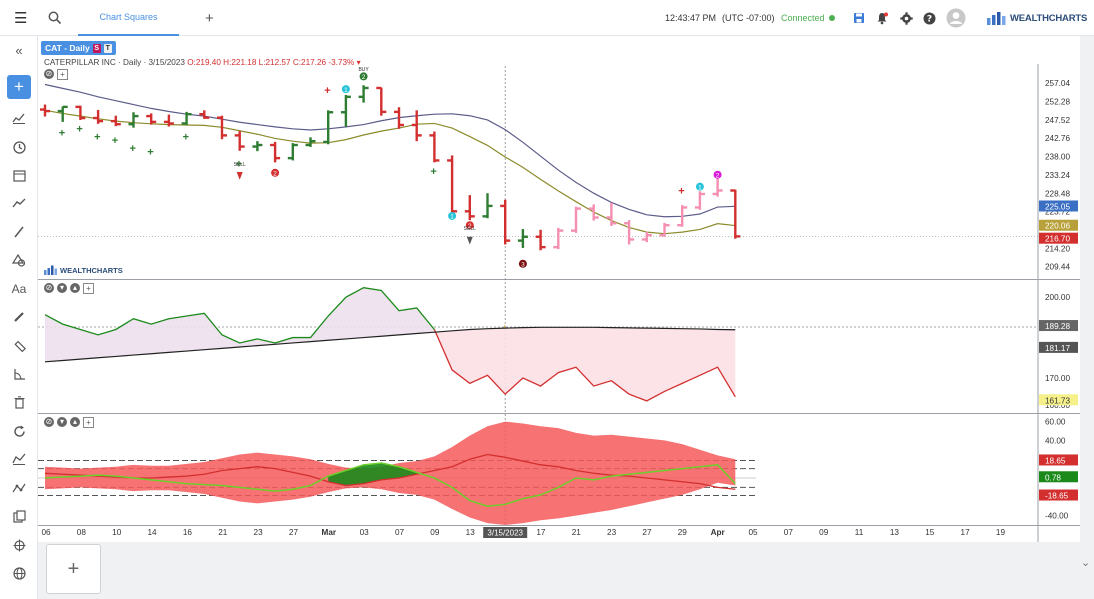 Image resolution: width=1094 pixels, height=599 pixels. I want to click on pane3-down-icon: ▾, so click(62, 422).